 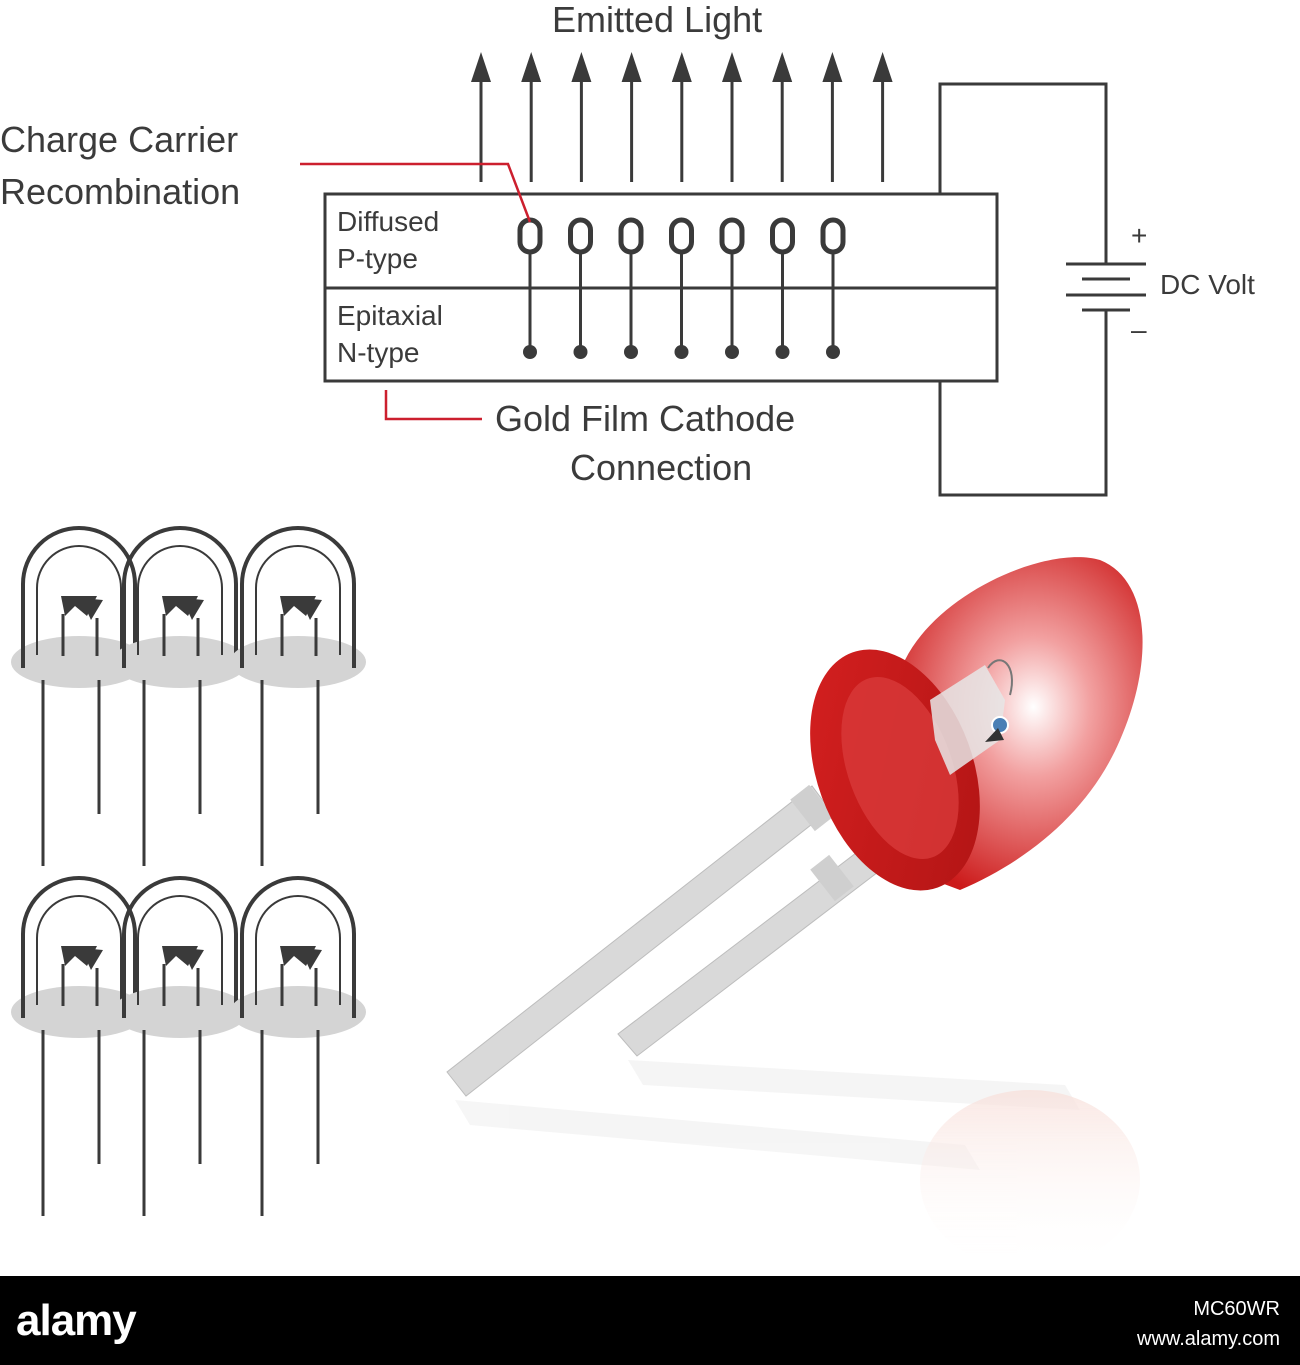 I want to click on cathode-leader-line, so click(x=433, y=405).